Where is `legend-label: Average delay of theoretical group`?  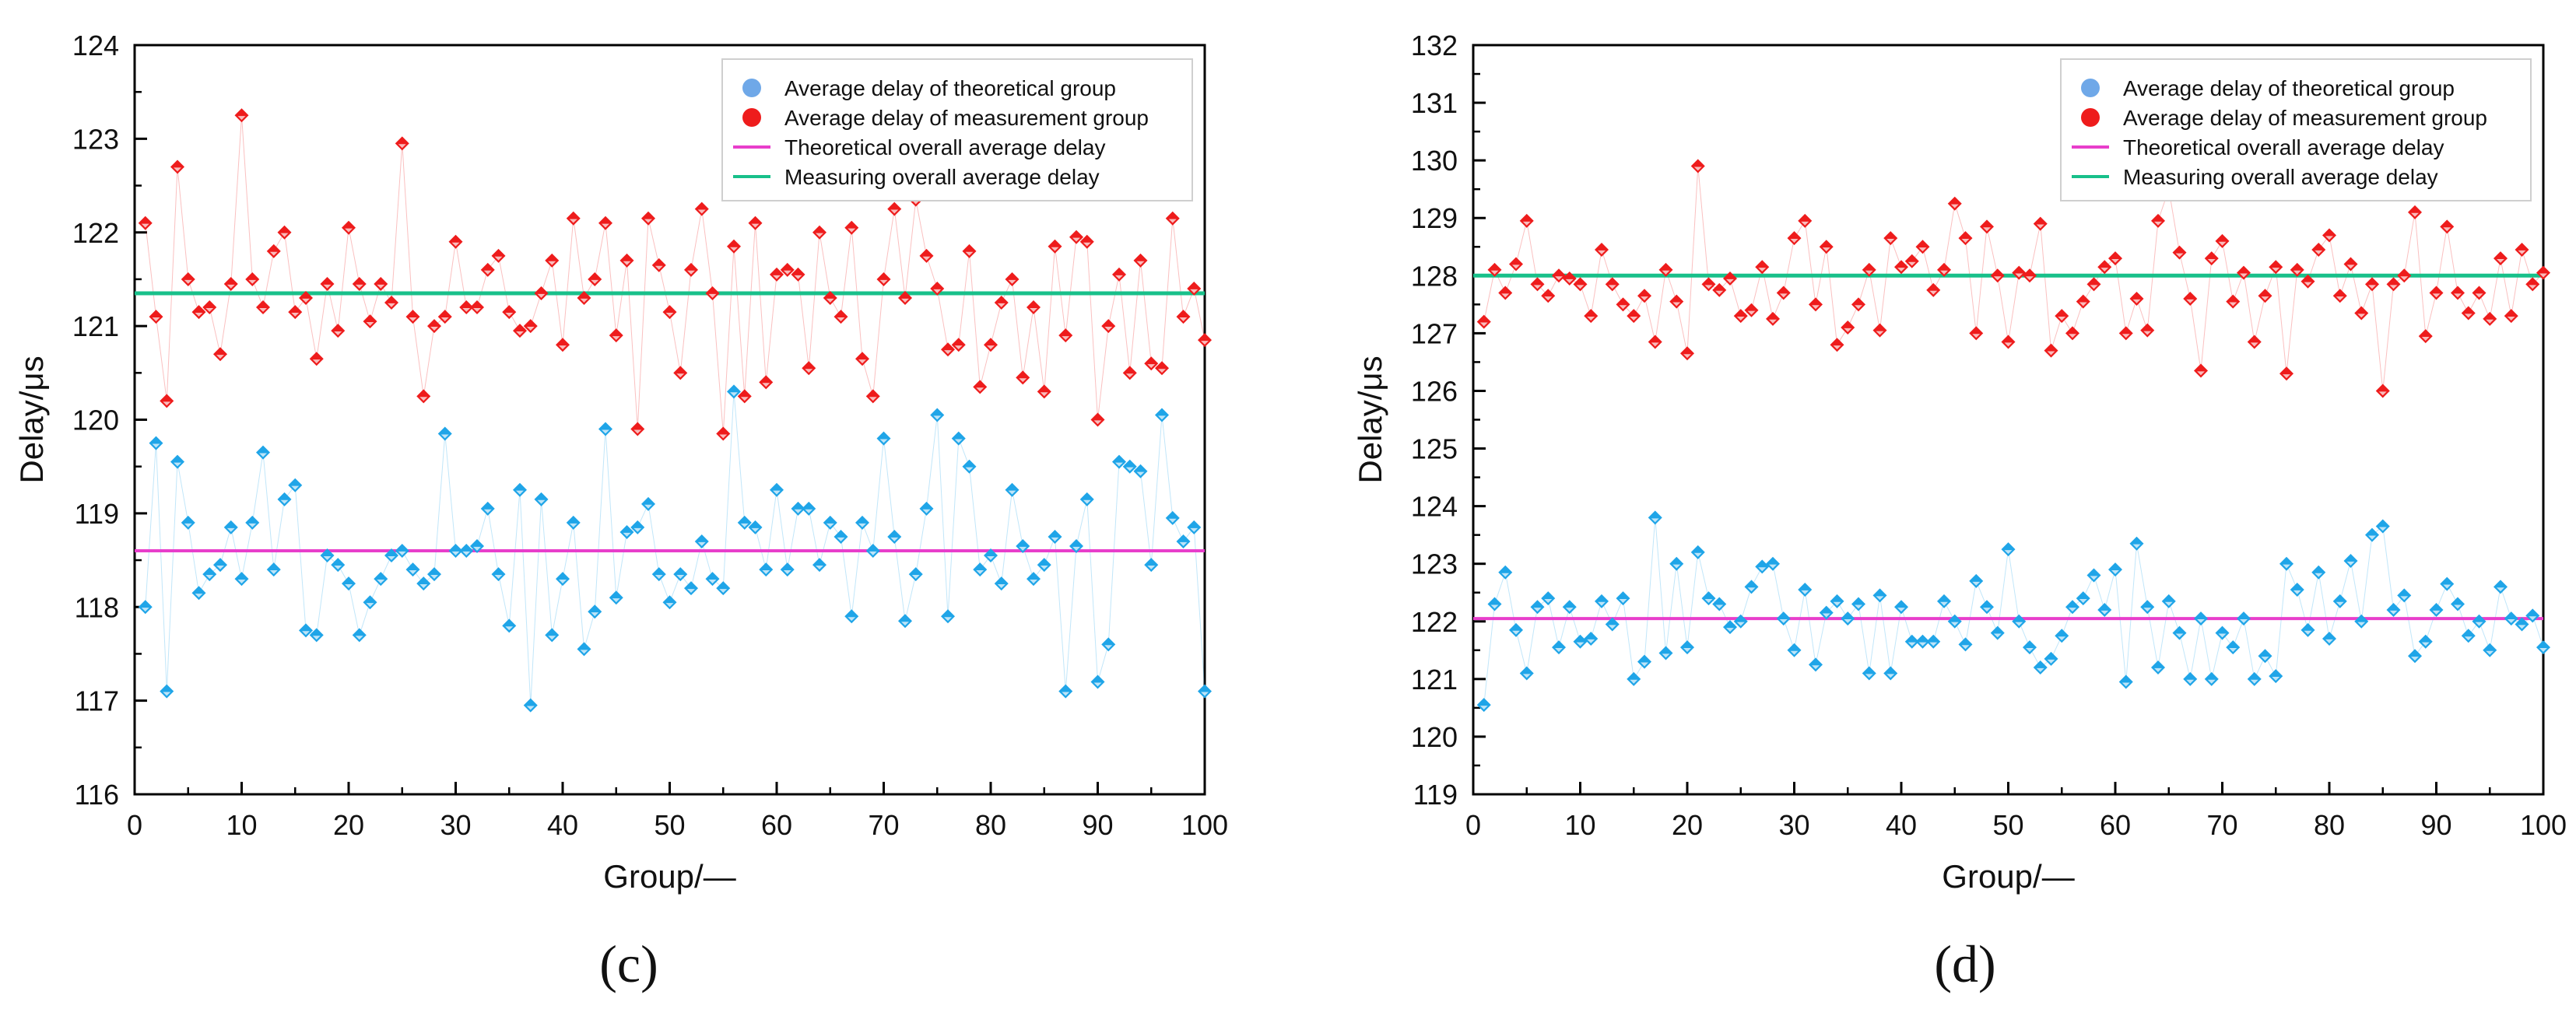 legend-label: Average delay of theoretical group is located at coordinates (2289, 88).